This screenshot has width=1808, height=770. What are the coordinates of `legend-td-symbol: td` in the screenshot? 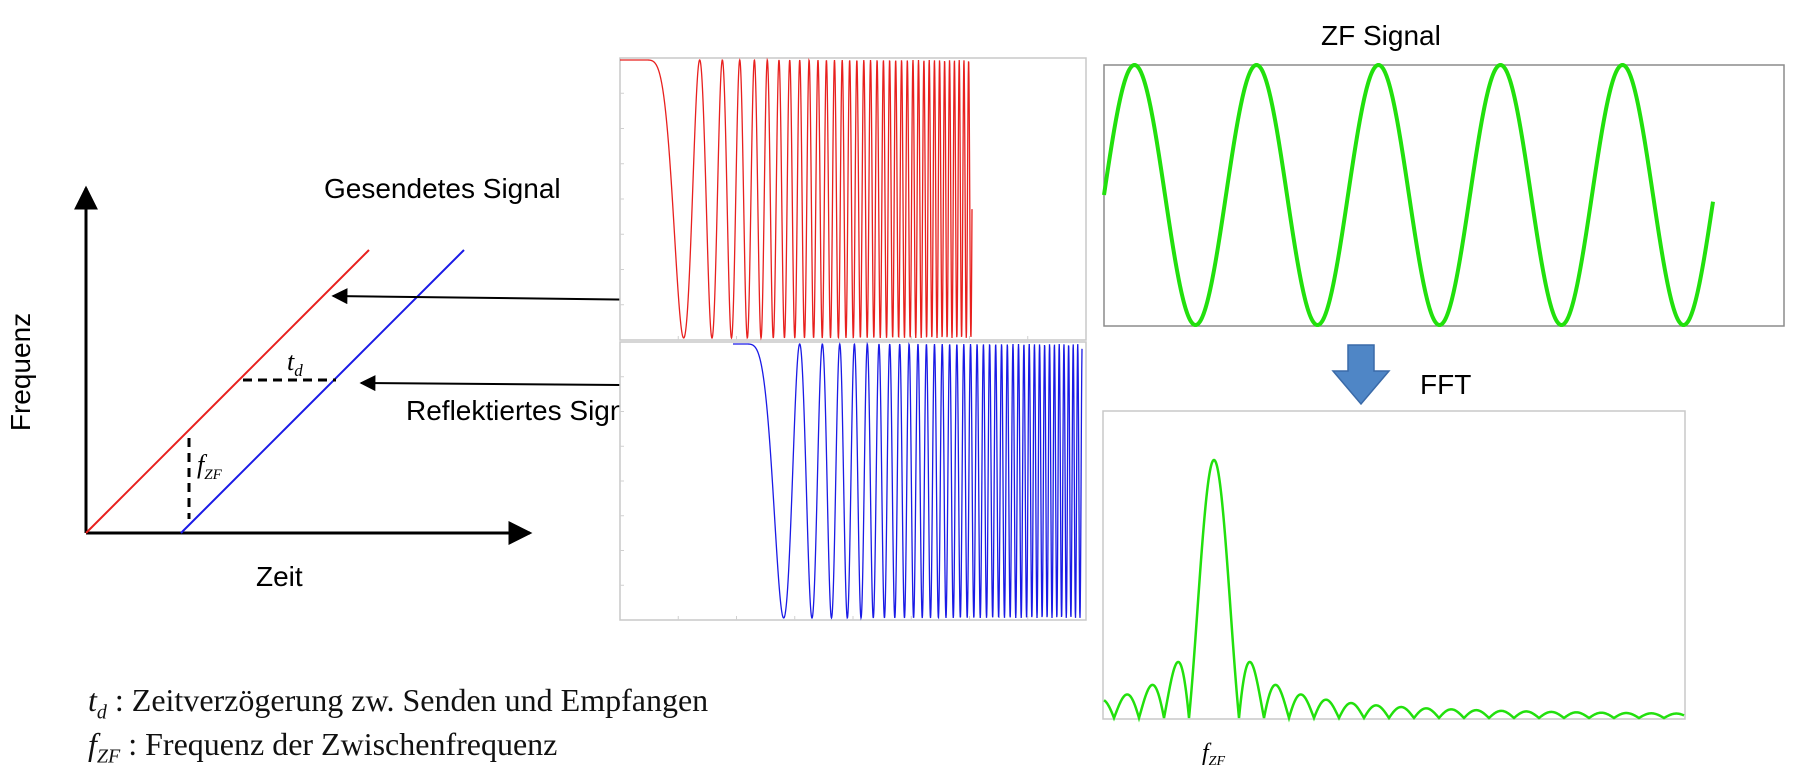 It's located at (97, 703).